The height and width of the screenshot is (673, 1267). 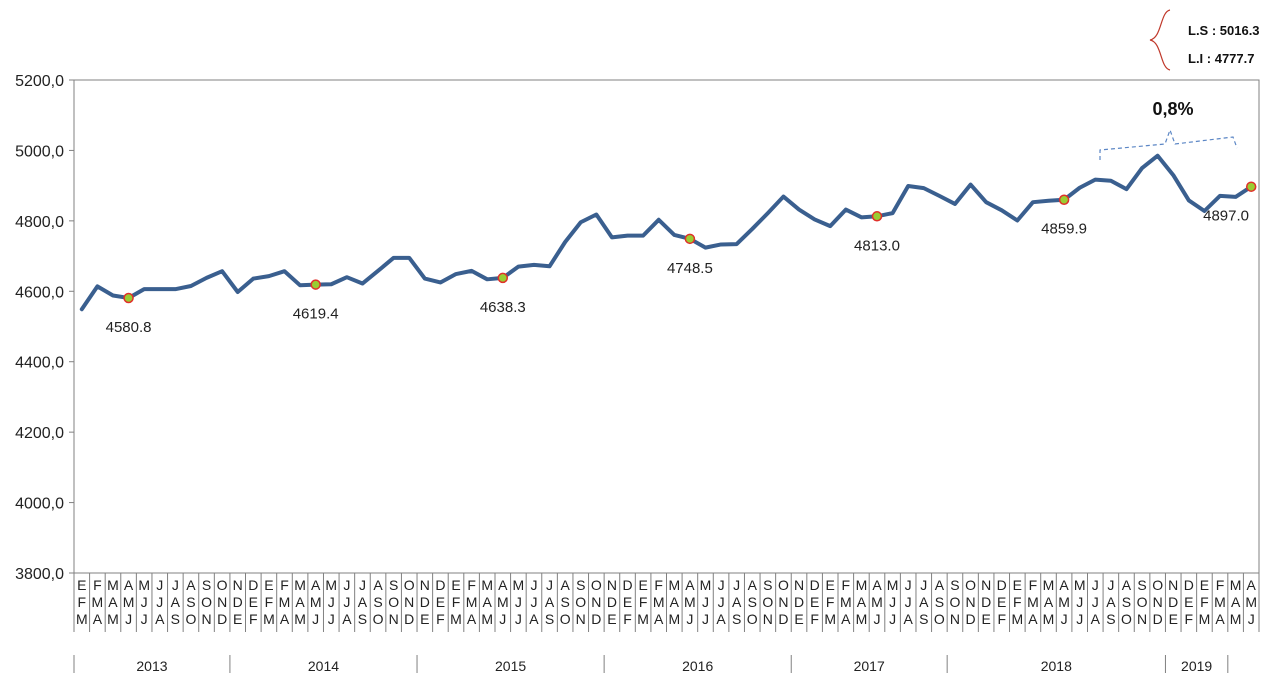 I want to click on year-label: 2015, so click(x=510, y=665).